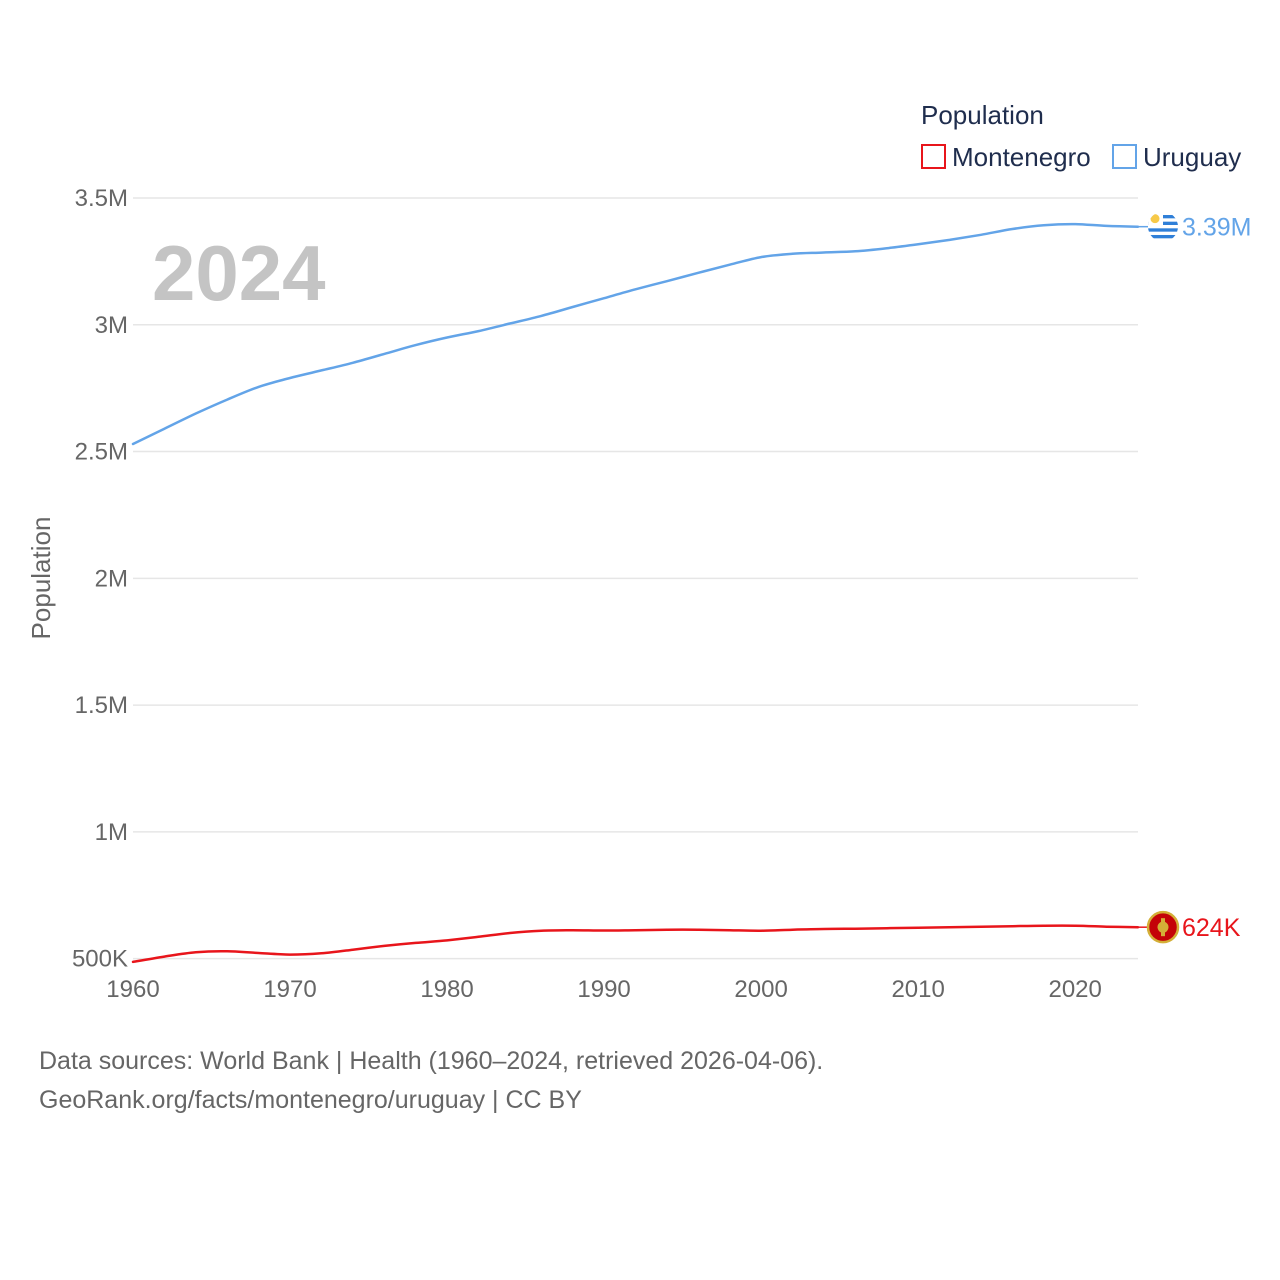  Describe the element at coordinates (1081, 136) in the screenshot. I see `legend: Population Montenegro Uruguay` at that location.